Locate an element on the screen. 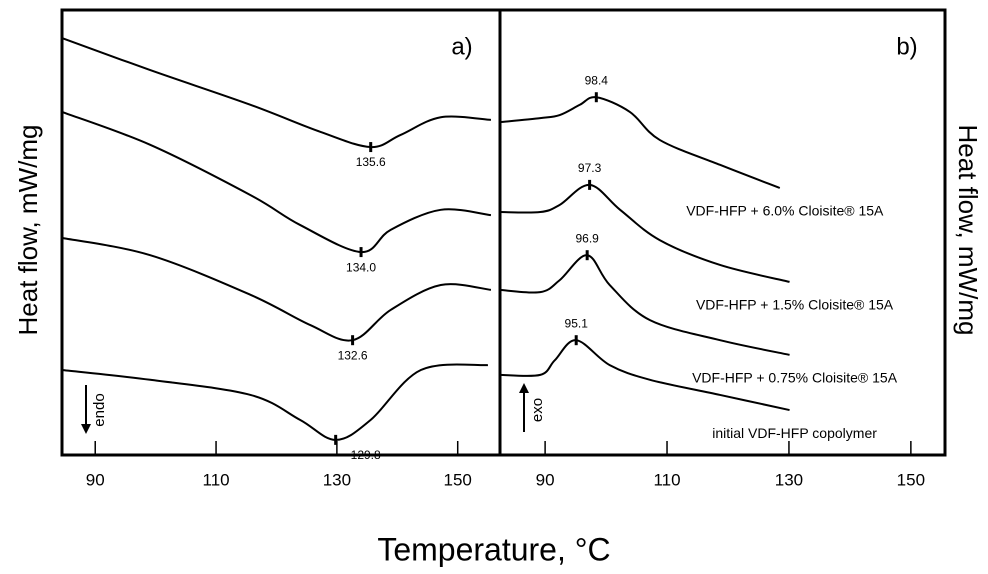  panel-label: b) is located at coordinates (906, 46).